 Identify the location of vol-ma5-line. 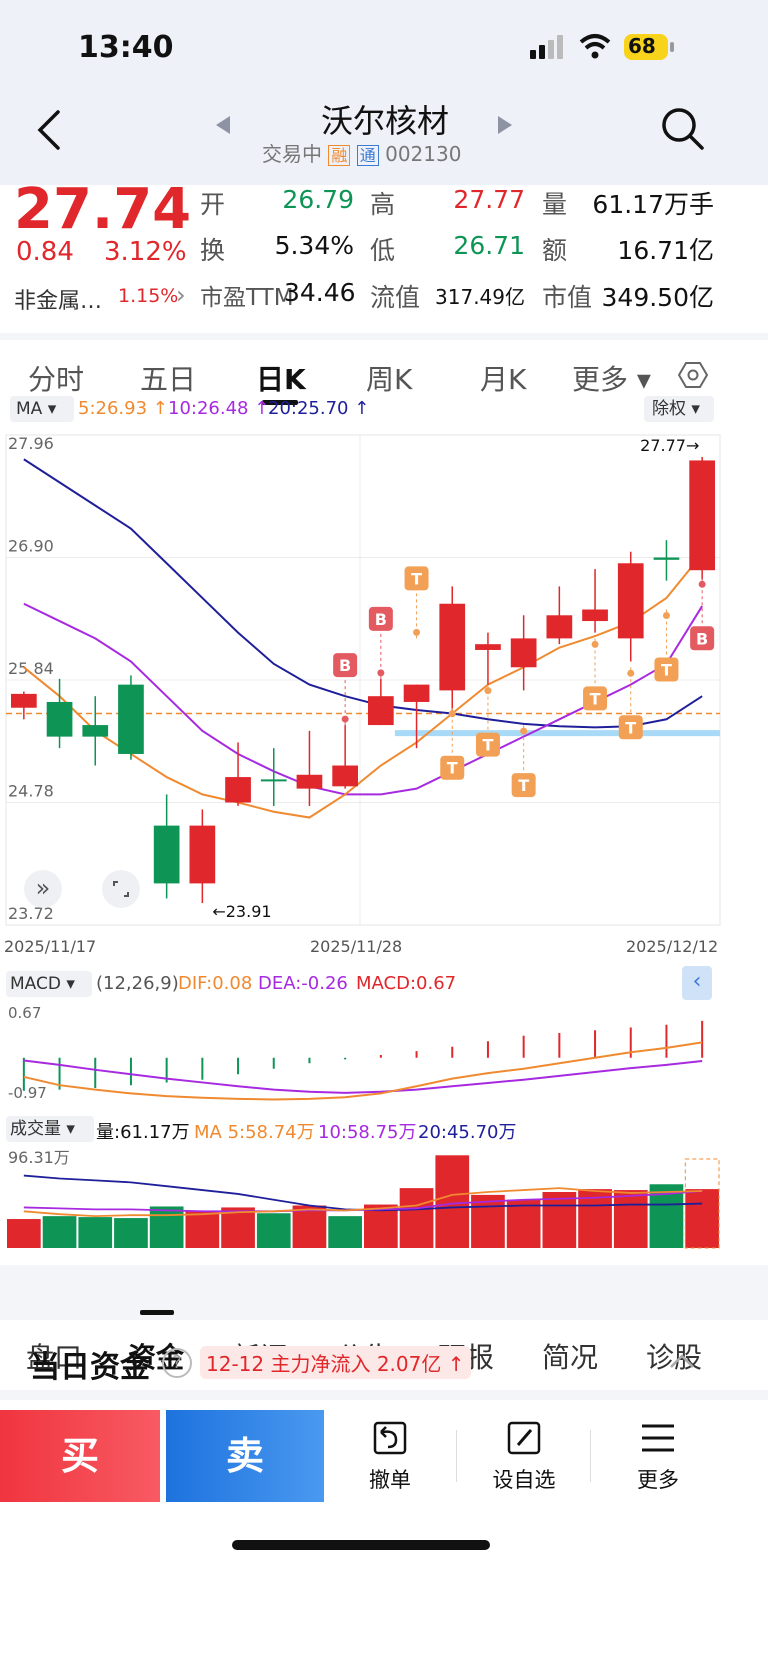
(363, 1202).